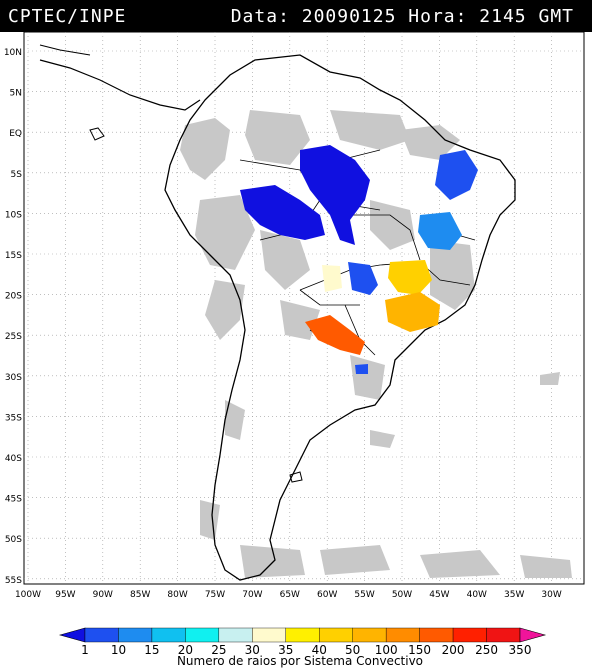 Image resolution: width=600 pixels, height=670 pixels. Describe the element at coordinates (13, 540) in the screenshot. I see `lat-label: 50S` at that location.